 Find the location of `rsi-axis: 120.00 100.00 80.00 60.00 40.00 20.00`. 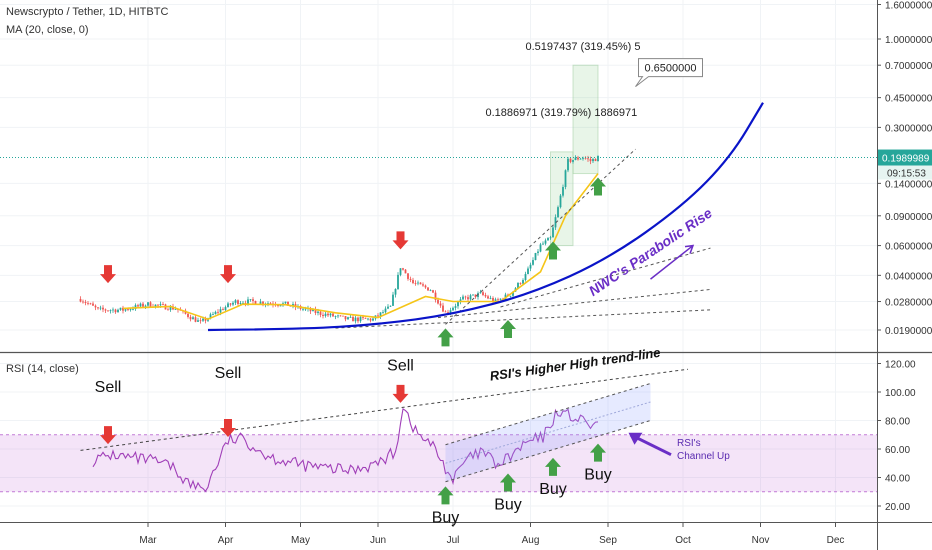

rsi-axis: 120.00 100.00 80.00 60.00 40.00 20.00 is located at coordinates (896, 437).